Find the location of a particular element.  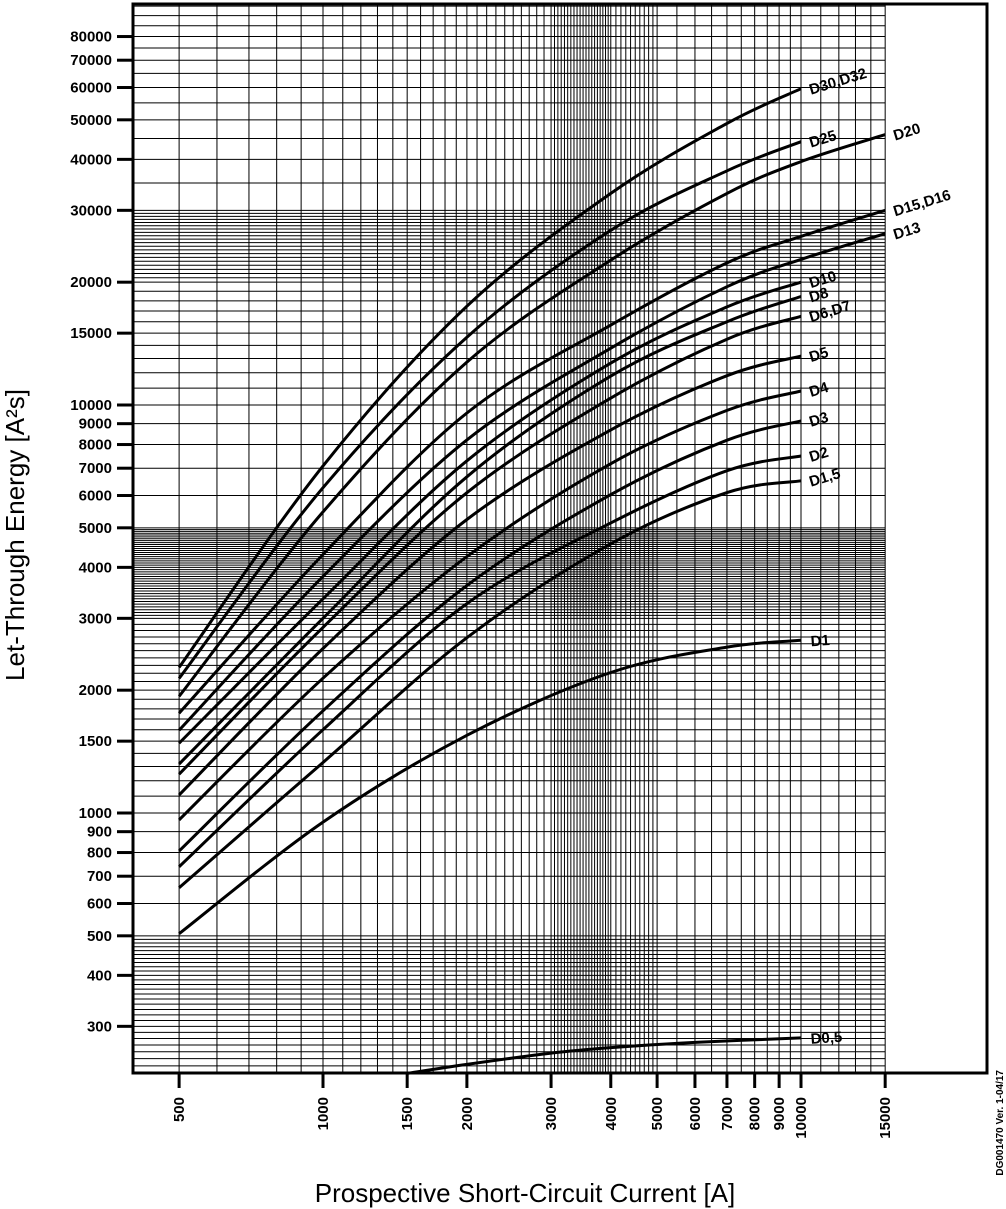

y-tick-label: 300 is located at coordinates (99, 1026).